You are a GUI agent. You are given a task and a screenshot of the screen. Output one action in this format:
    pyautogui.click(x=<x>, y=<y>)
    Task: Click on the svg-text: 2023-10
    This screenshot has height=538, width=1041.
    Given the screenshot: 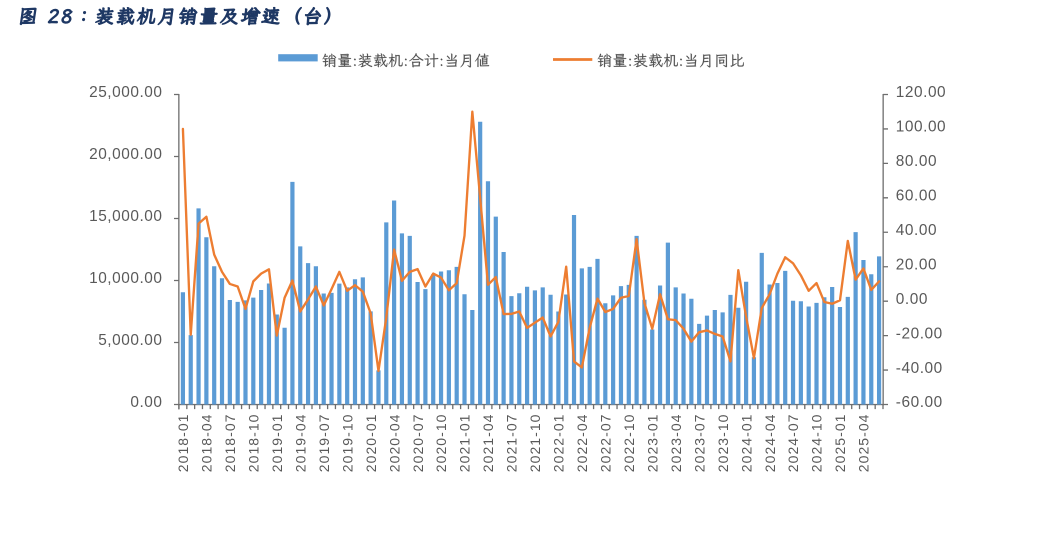 What is the action you would take?
    pyautogui.click(x=723, y=443)
    